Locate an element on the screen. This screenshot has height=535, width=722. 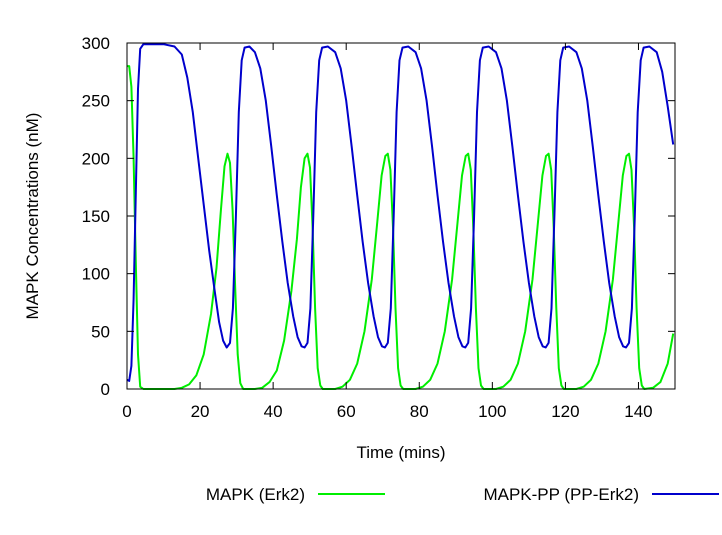
legend: MAPK (Erk2) MAPK-PP (PP-Erk2) is located at coordinates (462, 494).